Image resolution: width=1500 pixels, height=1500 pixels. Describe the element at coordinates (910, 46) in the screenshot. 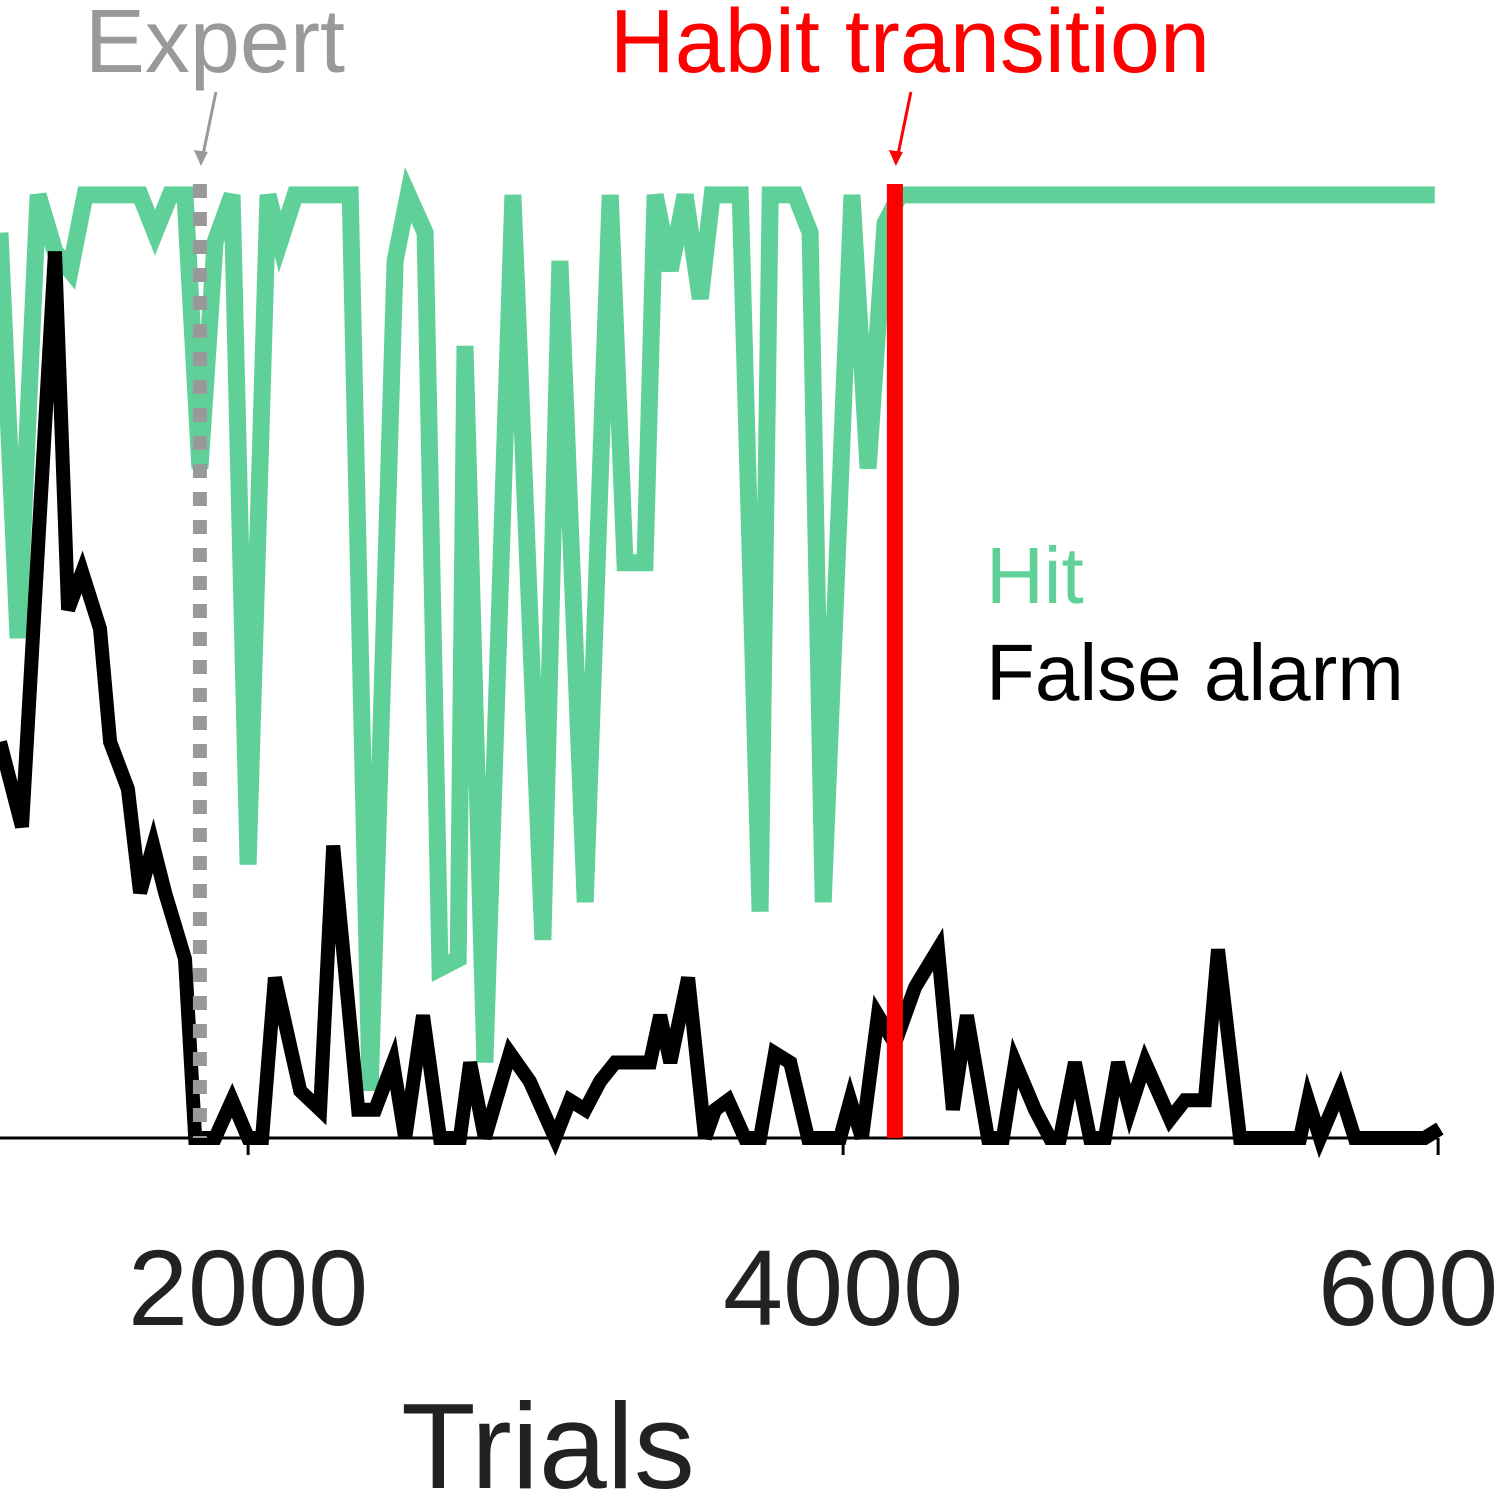

I see `marker-label: Habit transition` at that location.